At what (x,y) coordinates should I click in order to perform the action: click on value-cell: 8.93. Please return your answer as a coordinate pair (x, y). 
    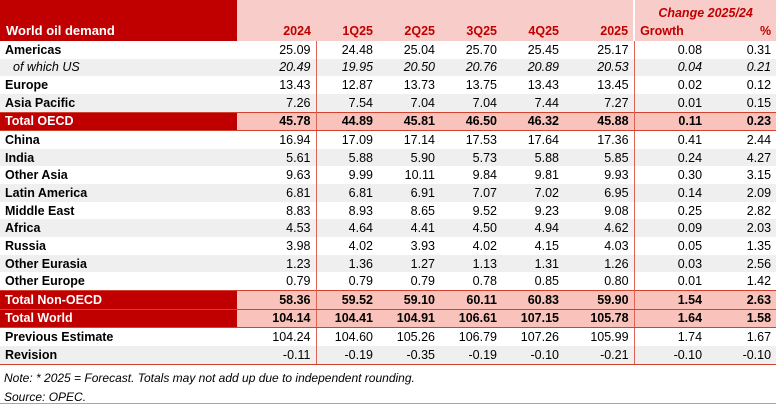
    Looking at the image, I should click on (347, 210).